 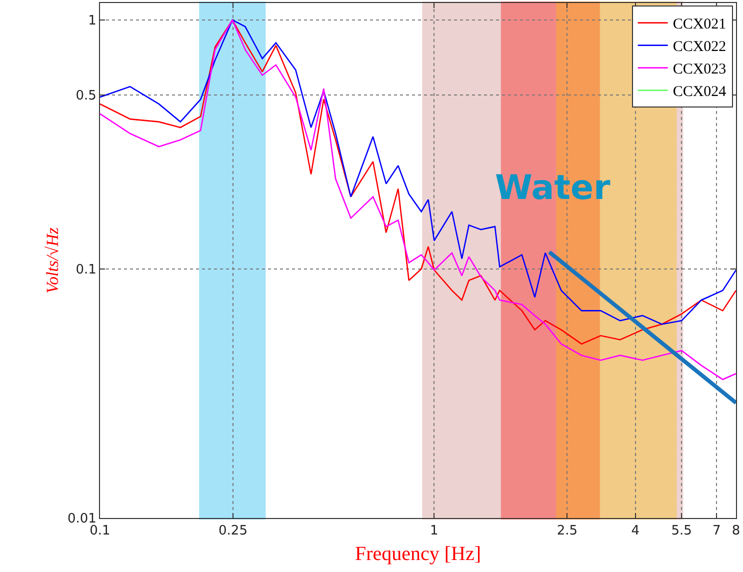 I want to click on y-tick-label: 1, so click(x=92, y=21).